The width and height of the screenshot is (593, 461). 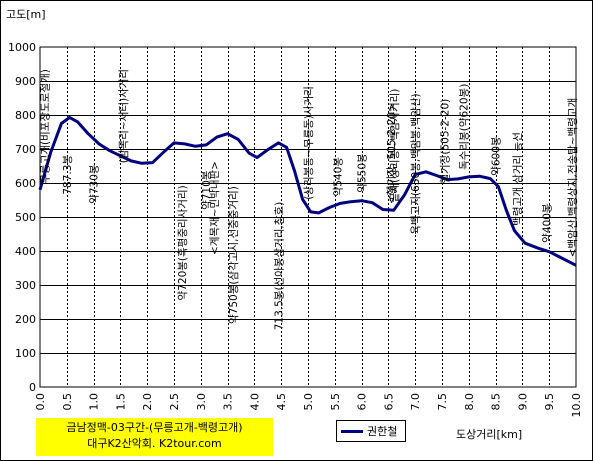 What do you see at coordinates (392, 153) in the screenshot?
I see `annotation-label: <헬기장, 505-2-20>` at bounding box center [392, 153].